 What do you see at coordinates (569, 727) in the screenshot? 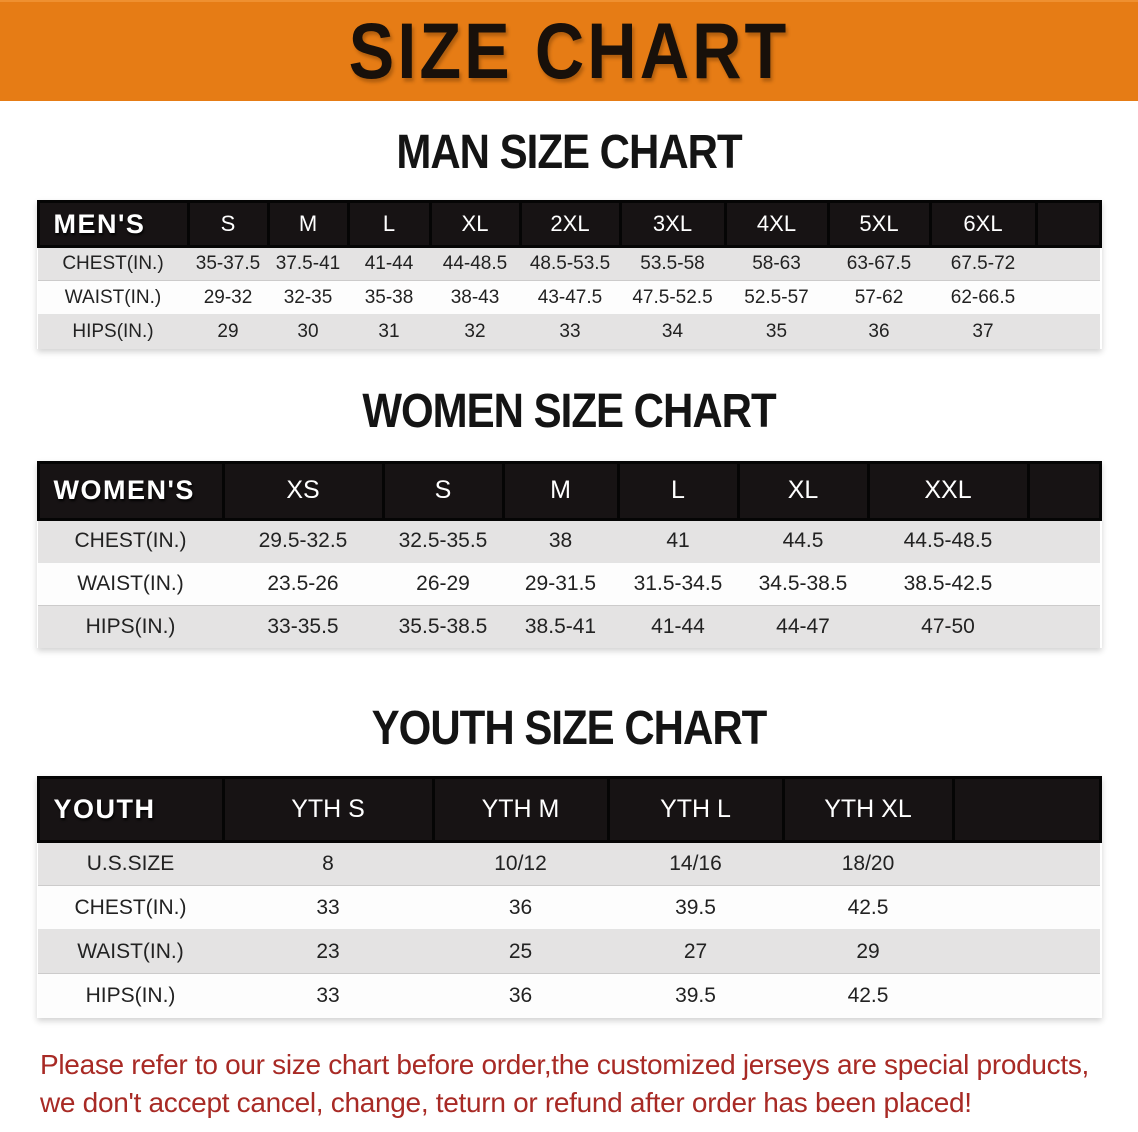
I see `youth-section-heading: YOUTH SIZE CHART` at bounding box center [569, 727].